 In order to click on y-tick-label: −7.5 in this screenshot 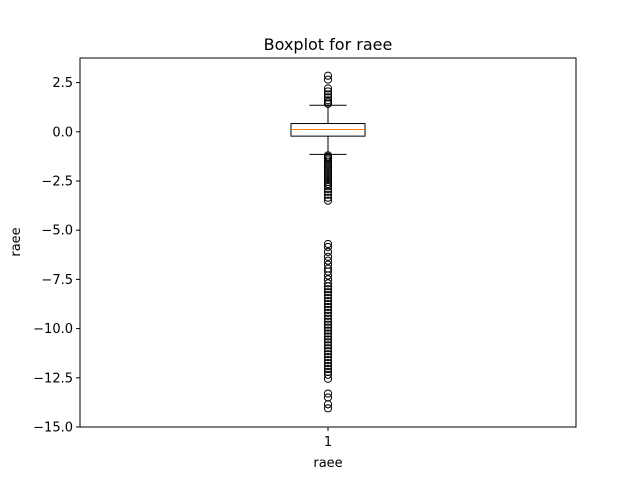, I will do `click(57, 280)`.